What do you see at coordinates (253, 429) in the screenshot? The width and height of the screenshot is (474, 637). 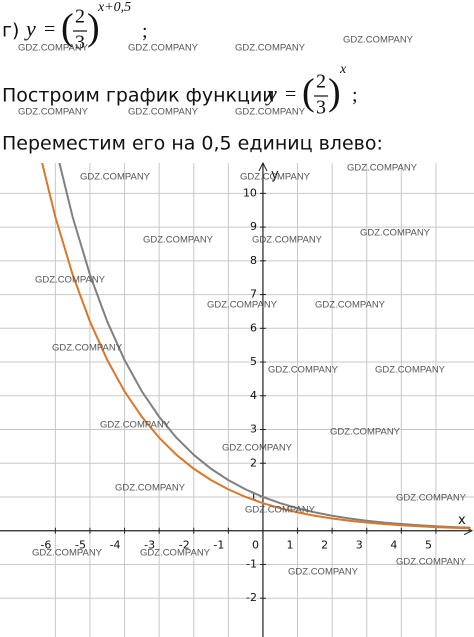 I see `y-tick-label: 3` at bounding box center [253, 429].